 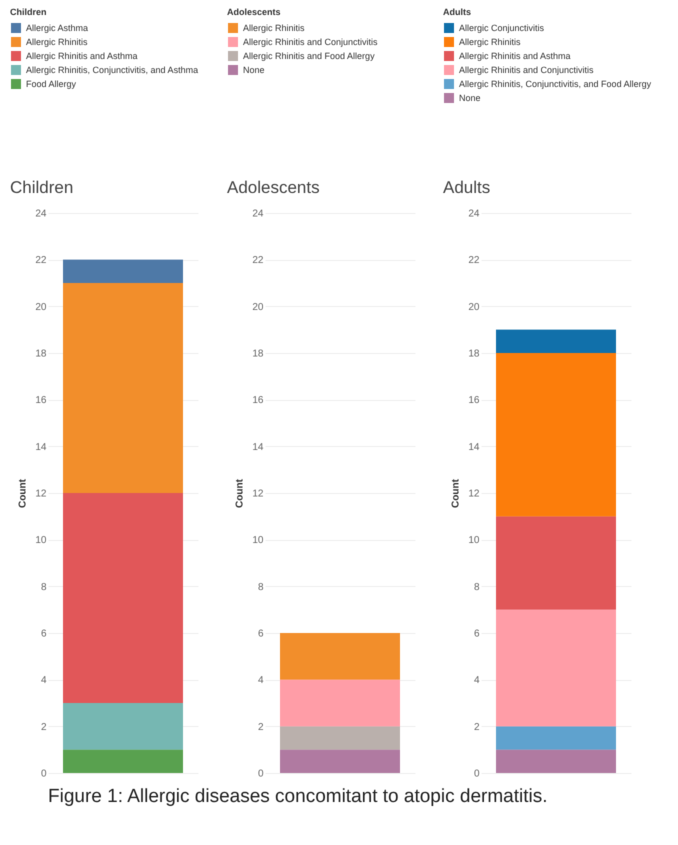 What do you see at coordinates (273, 187) in the screenshot?
I see `chart-title: Adolescents` at bounding box center [273, 187].